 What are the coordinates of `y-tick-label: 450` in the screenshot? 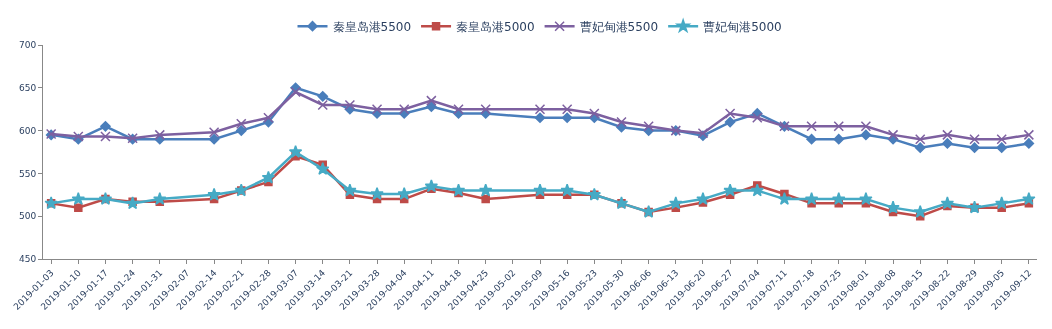 It's located at (28, 259).